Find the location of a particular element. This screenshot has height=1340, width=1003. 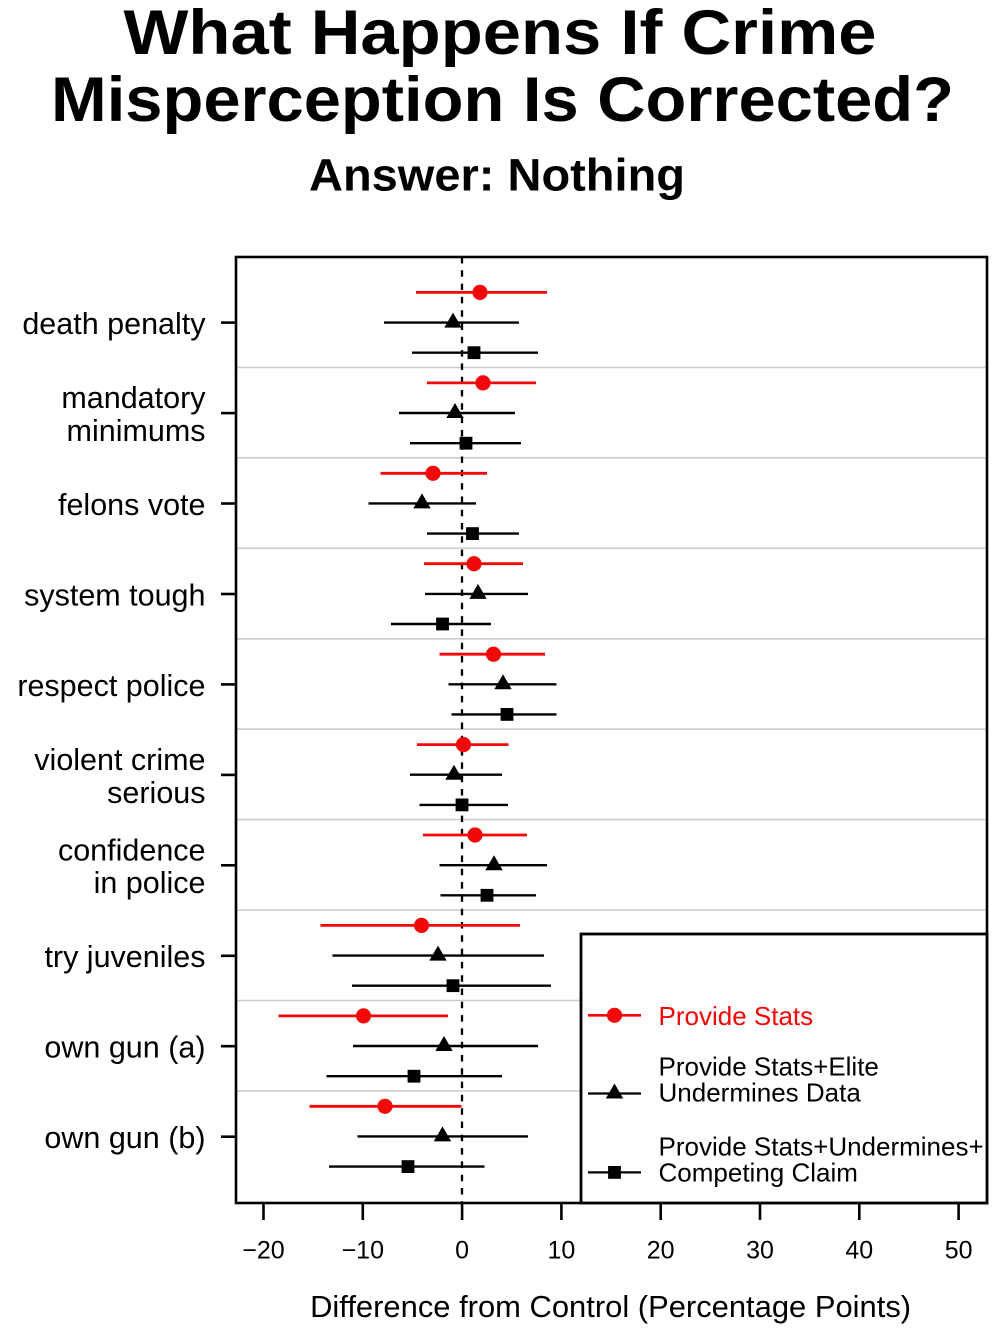

svg-text: serious is located at coordinates (156, 793).